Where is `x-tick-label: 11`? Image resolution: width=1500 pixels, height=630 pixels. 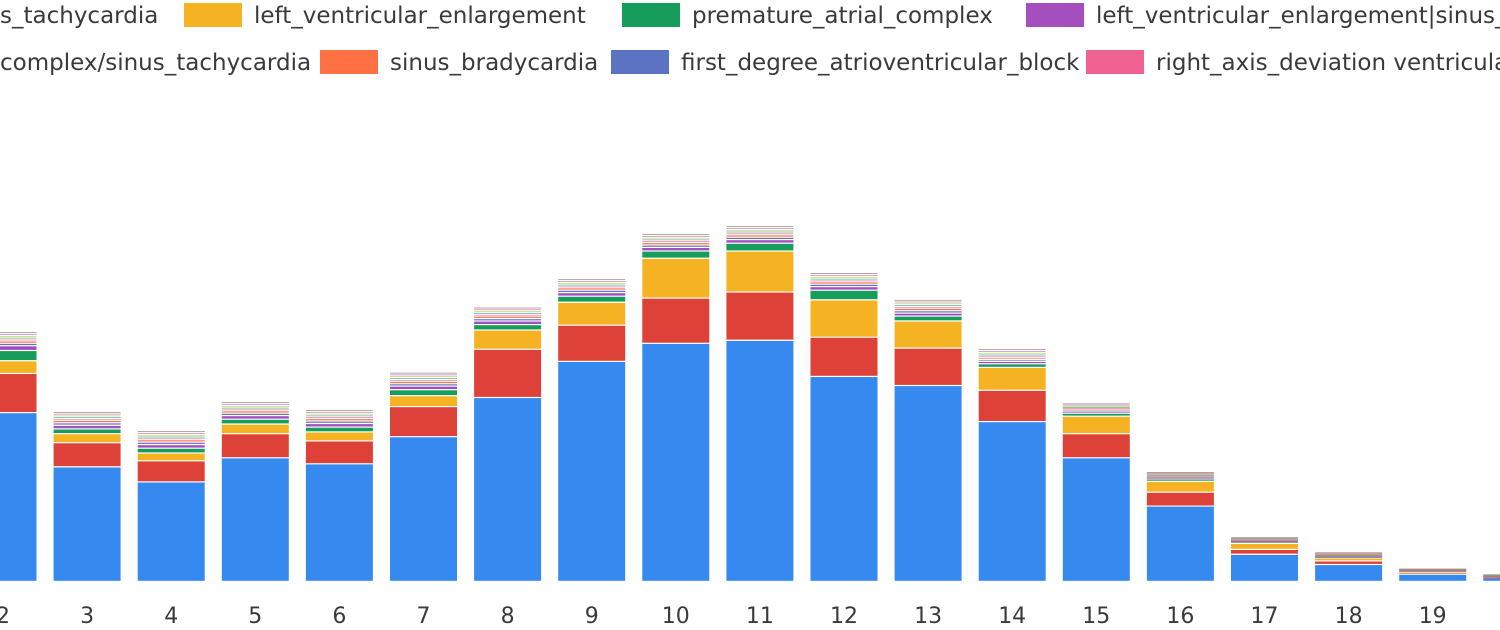 x-tick-label: 11 is located at coordinates (760, 616).